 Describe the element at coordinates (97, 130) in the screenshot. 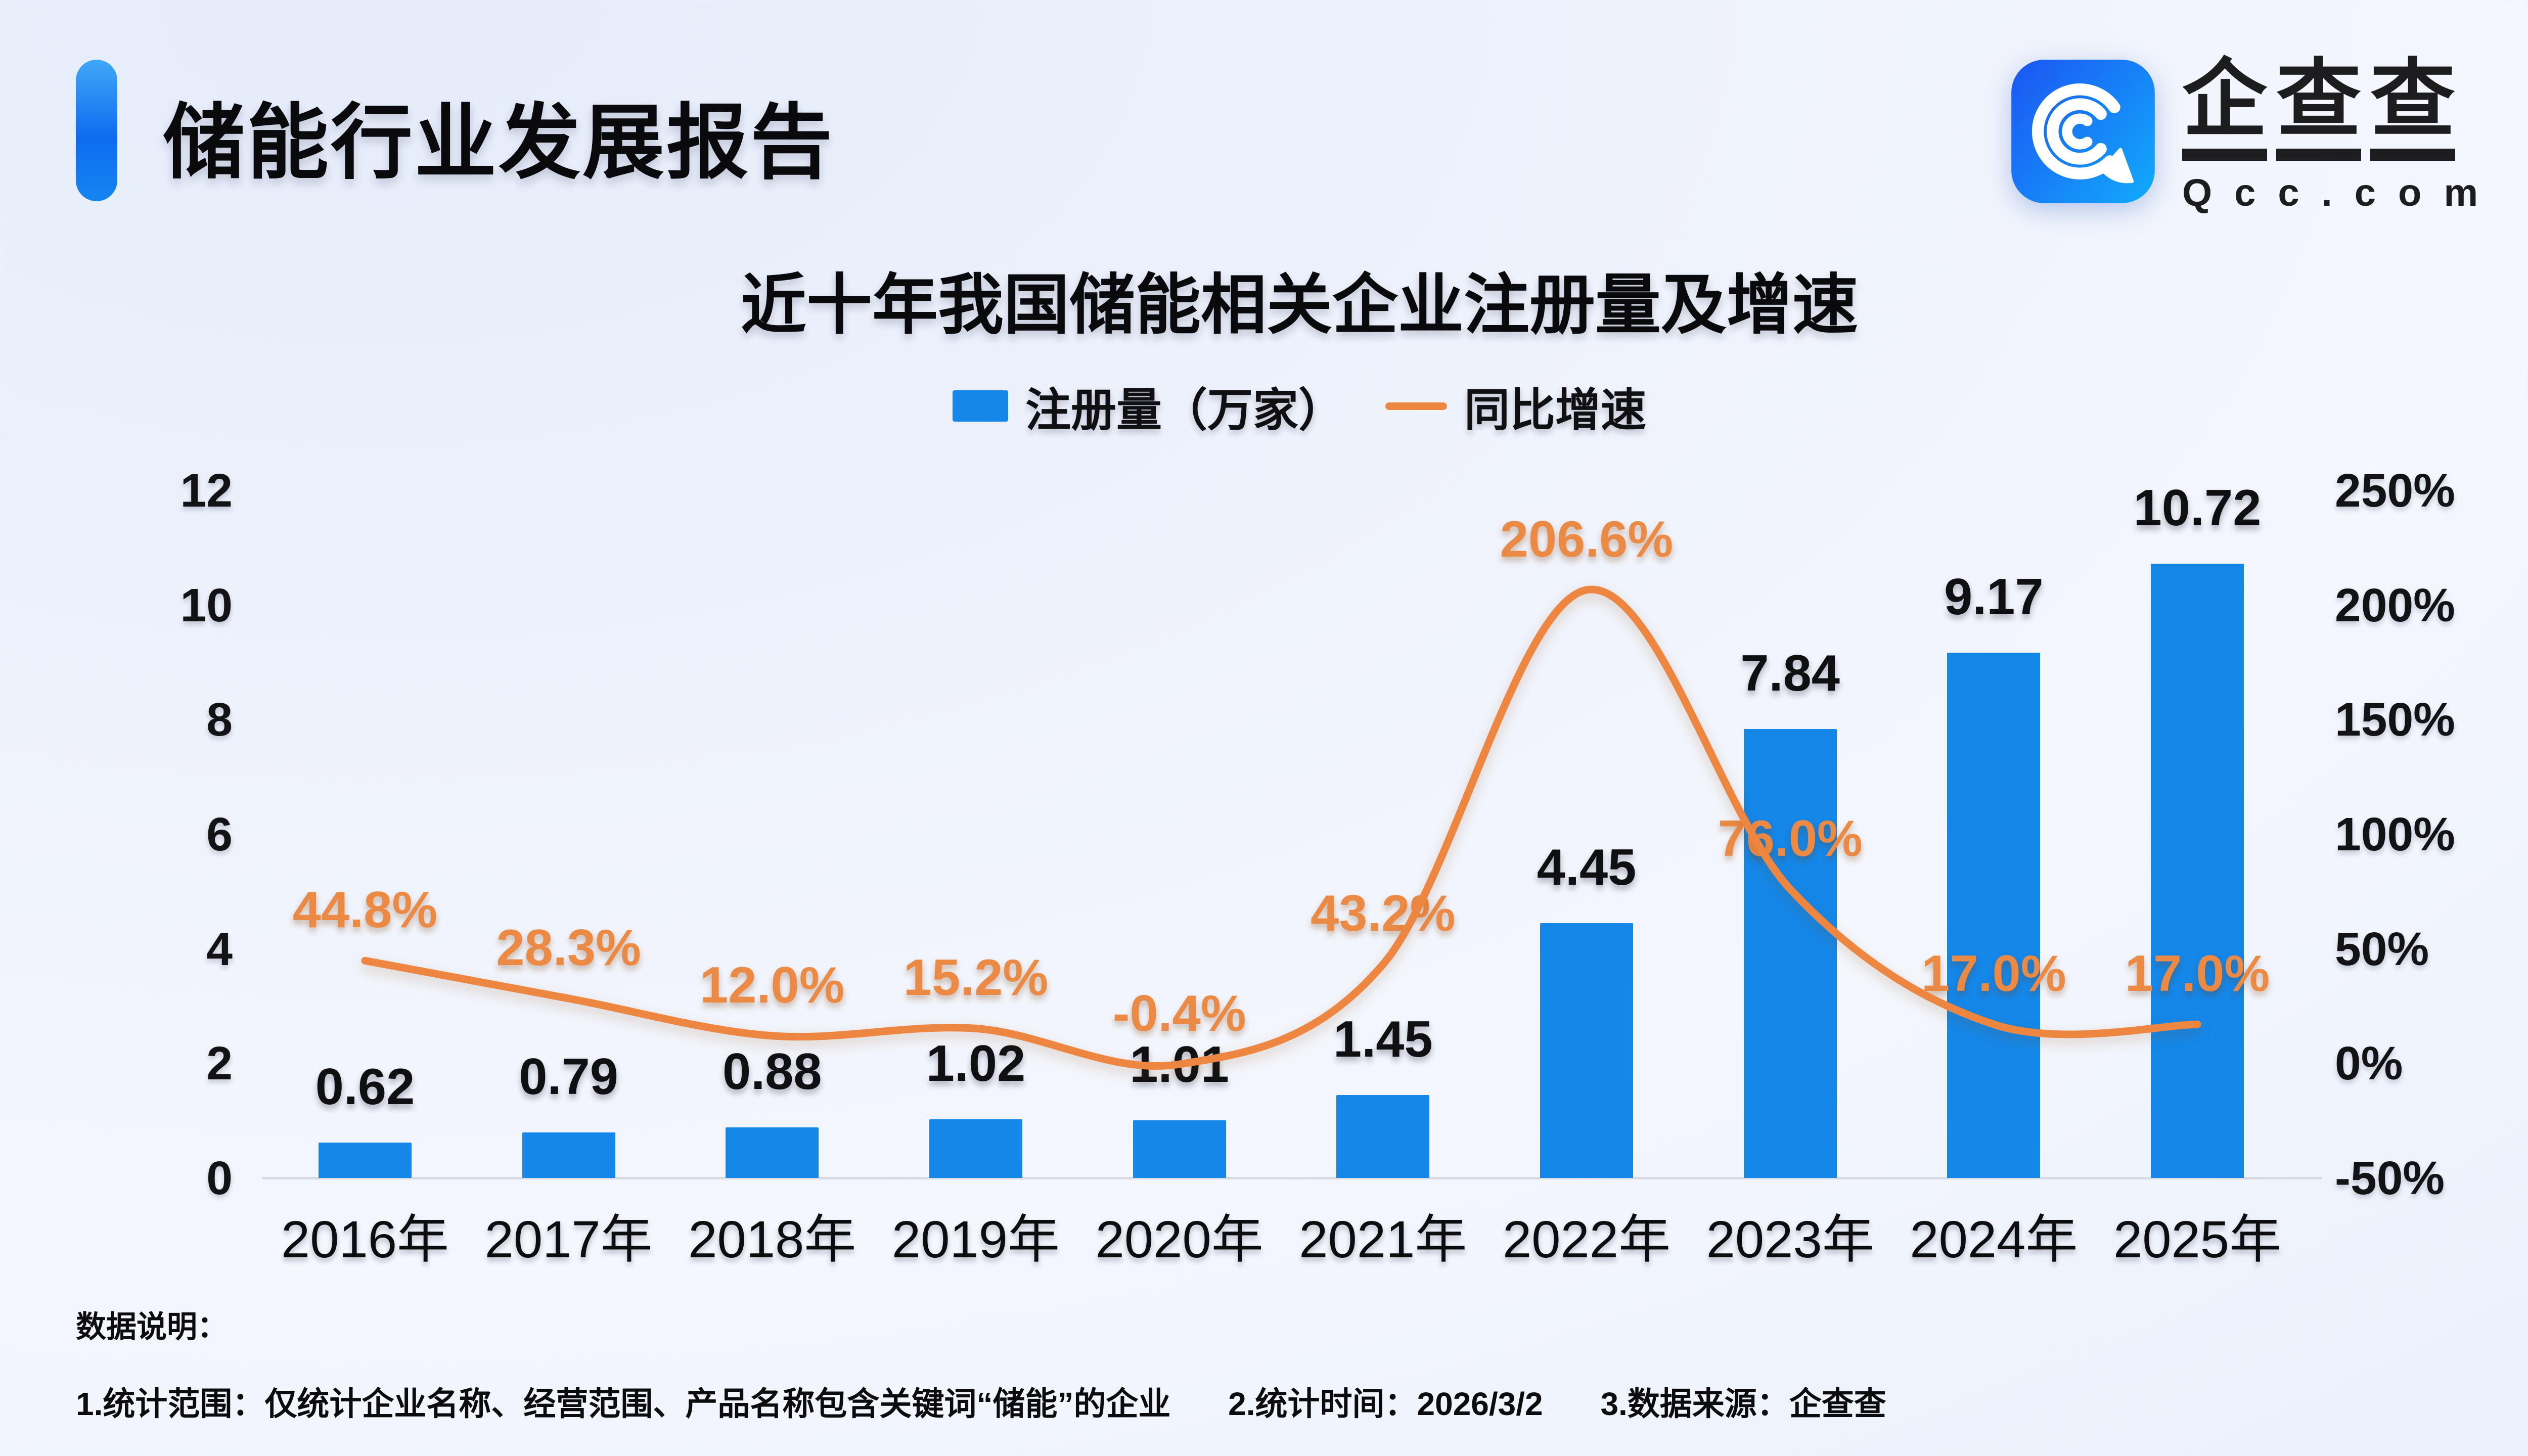

I see `title-accent-bar` at that location.